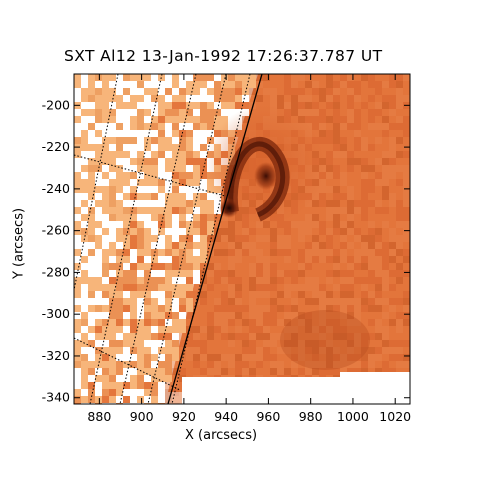 This screenshot has width=480, height=480. What do you see at coordinates (296, 390) in the screenshot?
I see `missing-data-strip` at bounding box center [296, 390].